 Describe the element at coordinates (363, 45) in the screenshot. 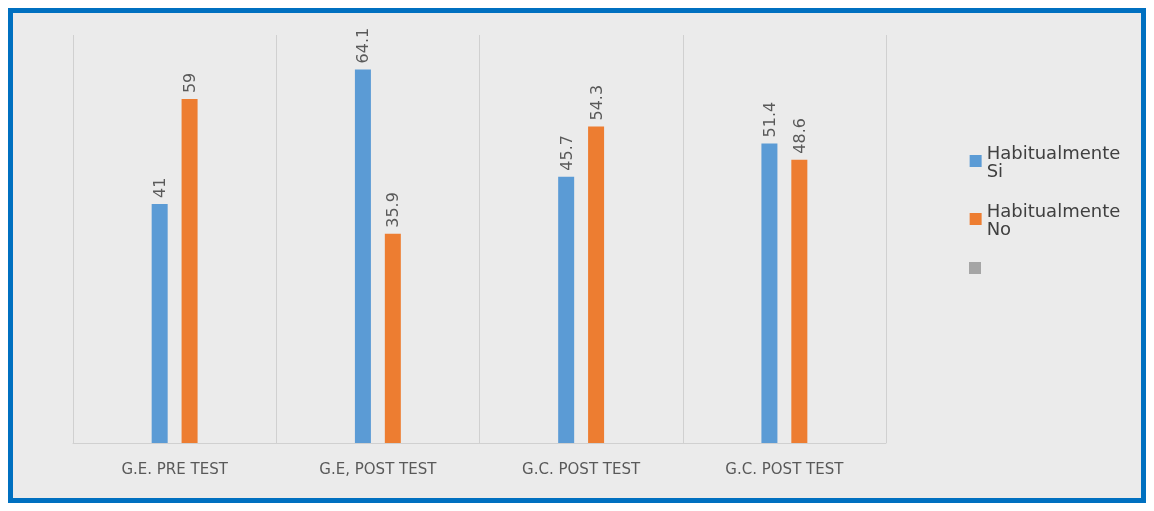

I see `data-label: 64.1` at that location.